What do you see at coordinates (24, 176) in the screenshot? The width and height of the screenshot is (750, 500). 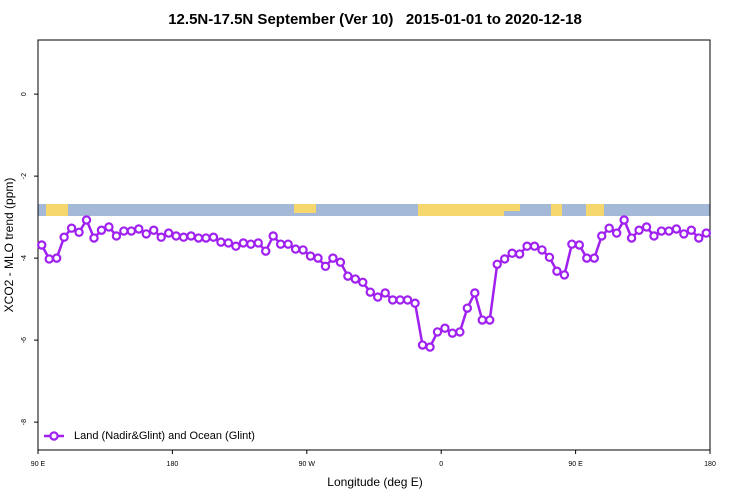 I see `y-tick-label: -2` at bounding box center [24, 176].